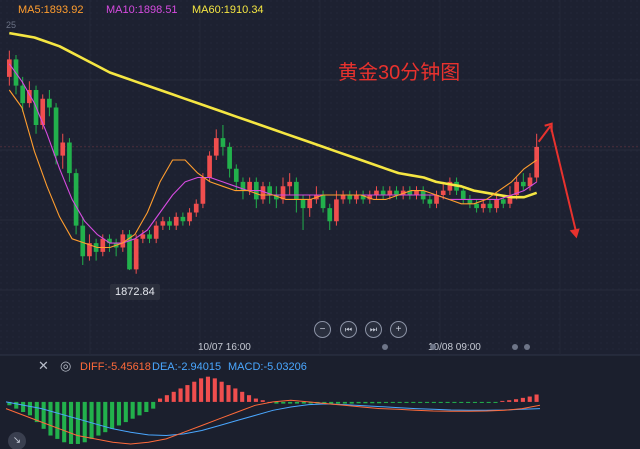 This screenshot has width=640, height=449. I want to click on low-price-tag: 1872.84, so click(135, 292).